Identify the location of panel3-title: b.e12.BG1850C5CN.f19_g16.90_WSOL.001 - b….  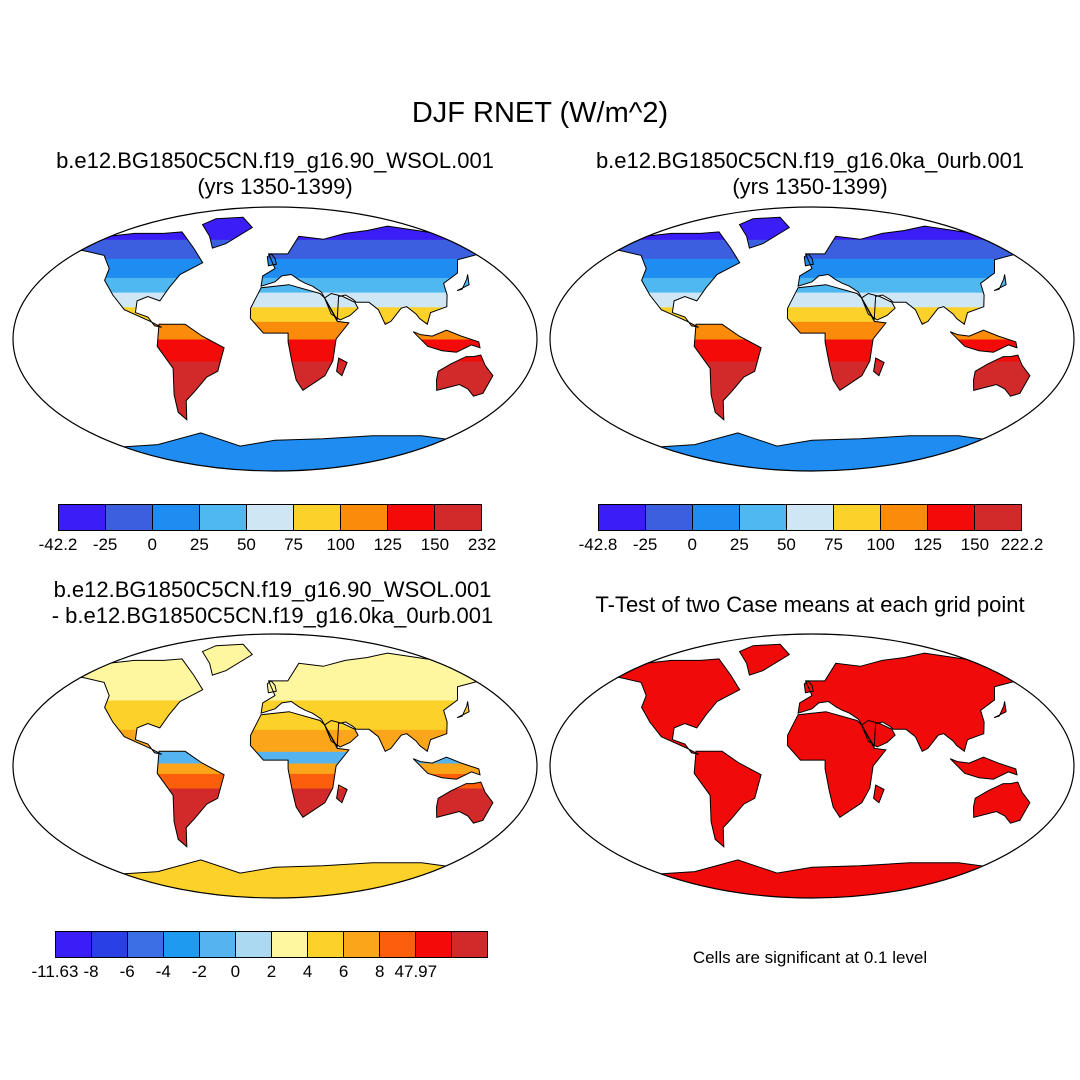
(272, 603).